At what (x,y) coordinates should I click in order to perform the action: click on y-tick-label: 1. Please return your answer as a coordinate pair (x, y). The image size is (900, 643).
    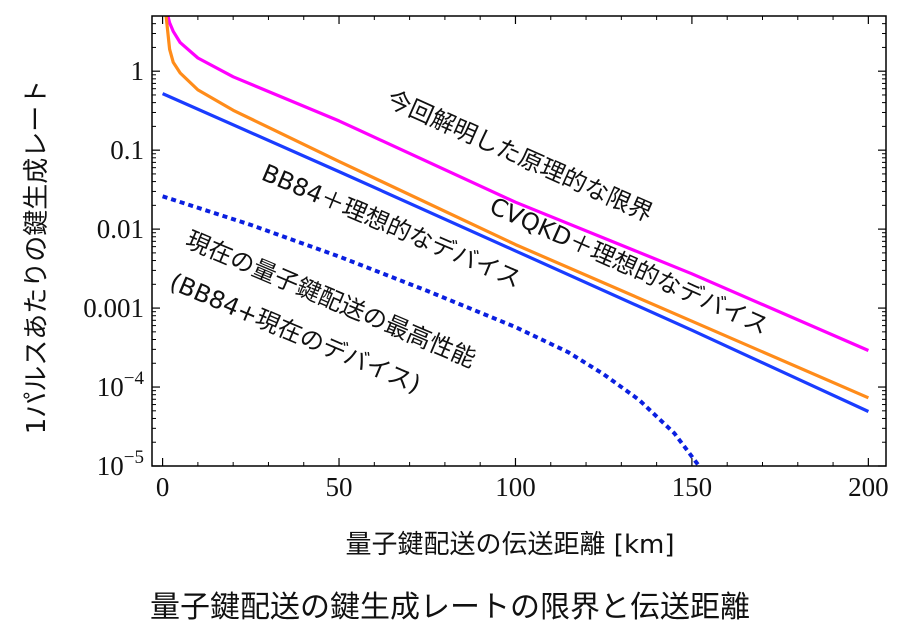
    Looking at the image, I should click on (138, 71).